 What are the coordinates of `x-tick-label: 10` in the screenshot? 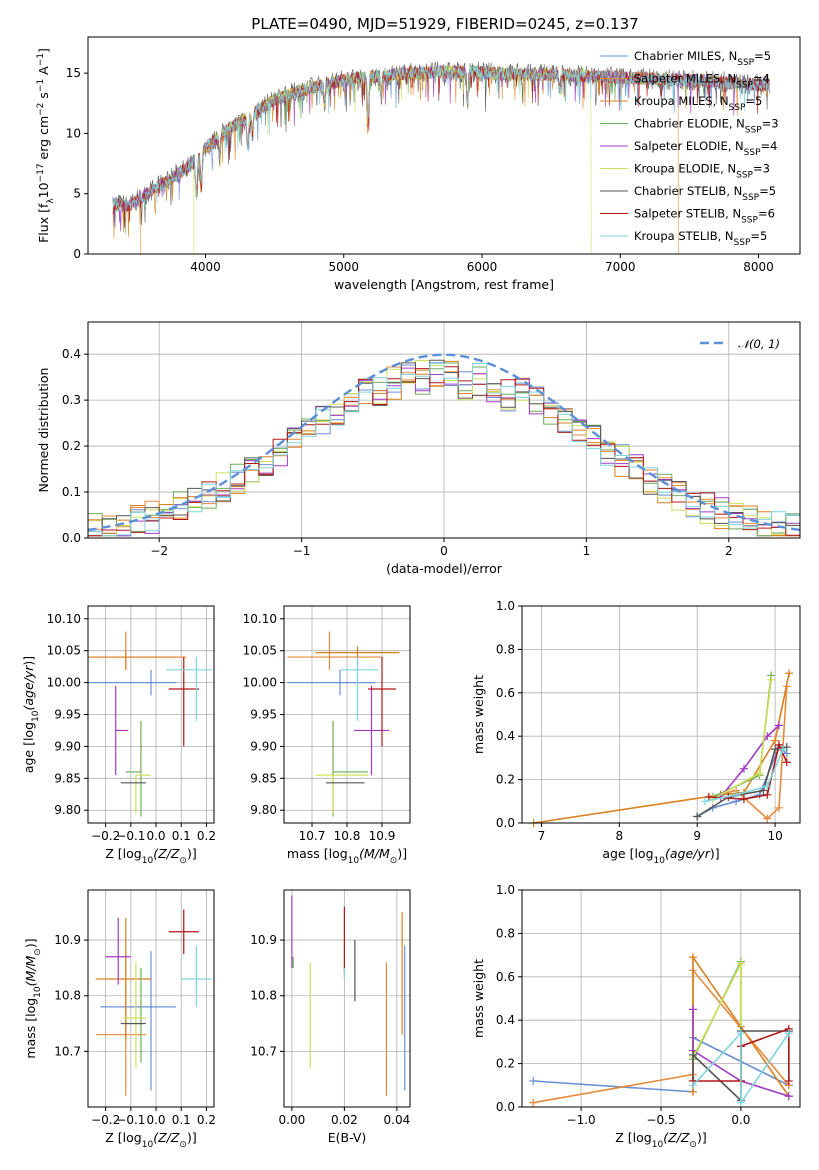 It's located at (774, 836).